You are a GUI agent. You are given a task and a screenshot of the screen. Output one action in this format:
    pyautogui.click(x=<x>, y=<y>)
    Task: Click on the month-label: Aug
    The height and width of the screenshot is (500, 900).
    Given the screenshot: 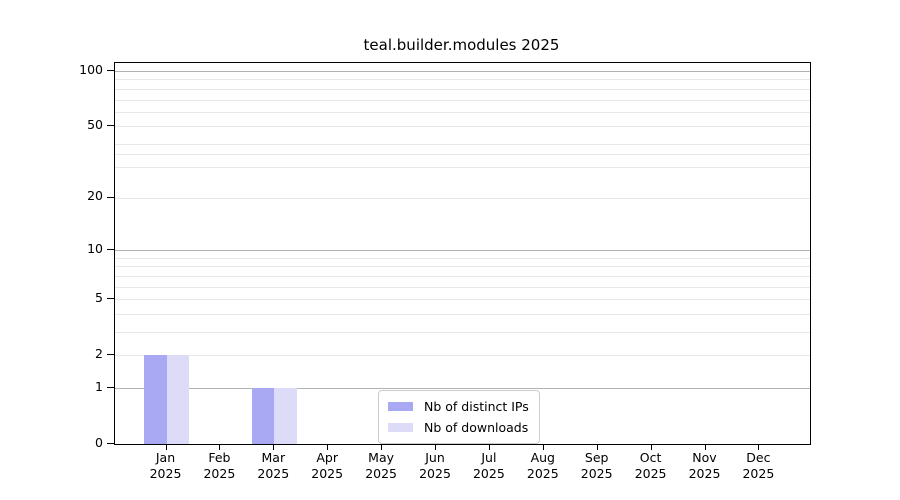 What is the action you would take?
    pyautogui.click(x=542, y=457)
    